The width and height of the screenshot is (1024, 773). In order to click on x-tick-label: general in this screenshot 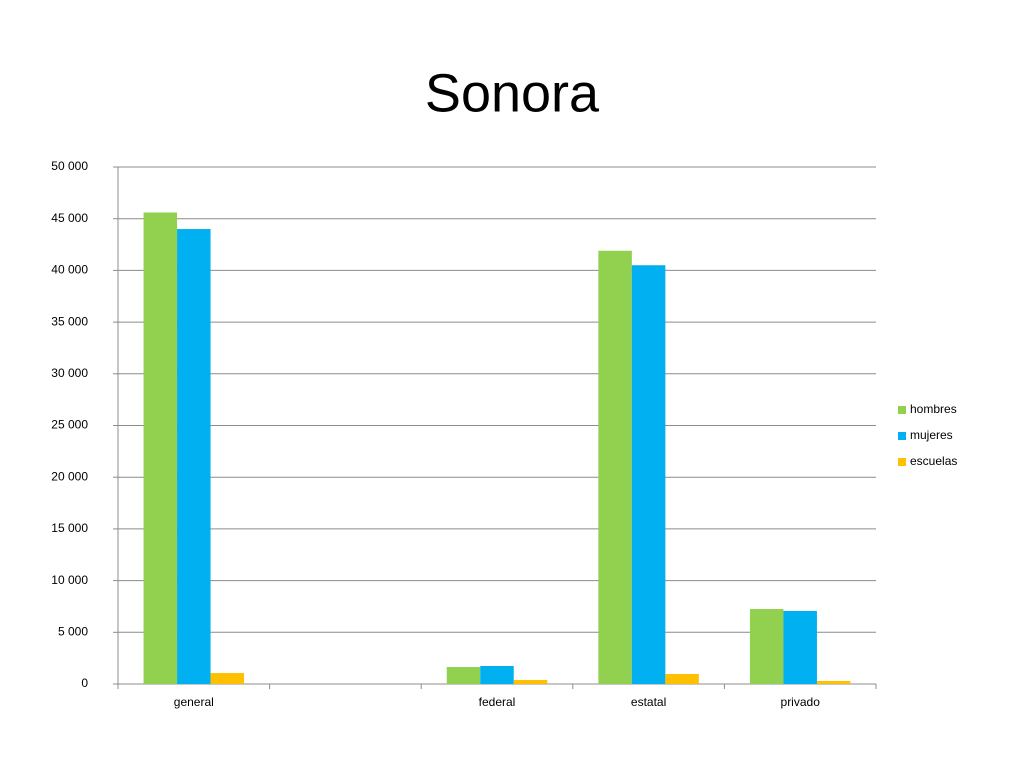, I will do `click(194, 702)`.